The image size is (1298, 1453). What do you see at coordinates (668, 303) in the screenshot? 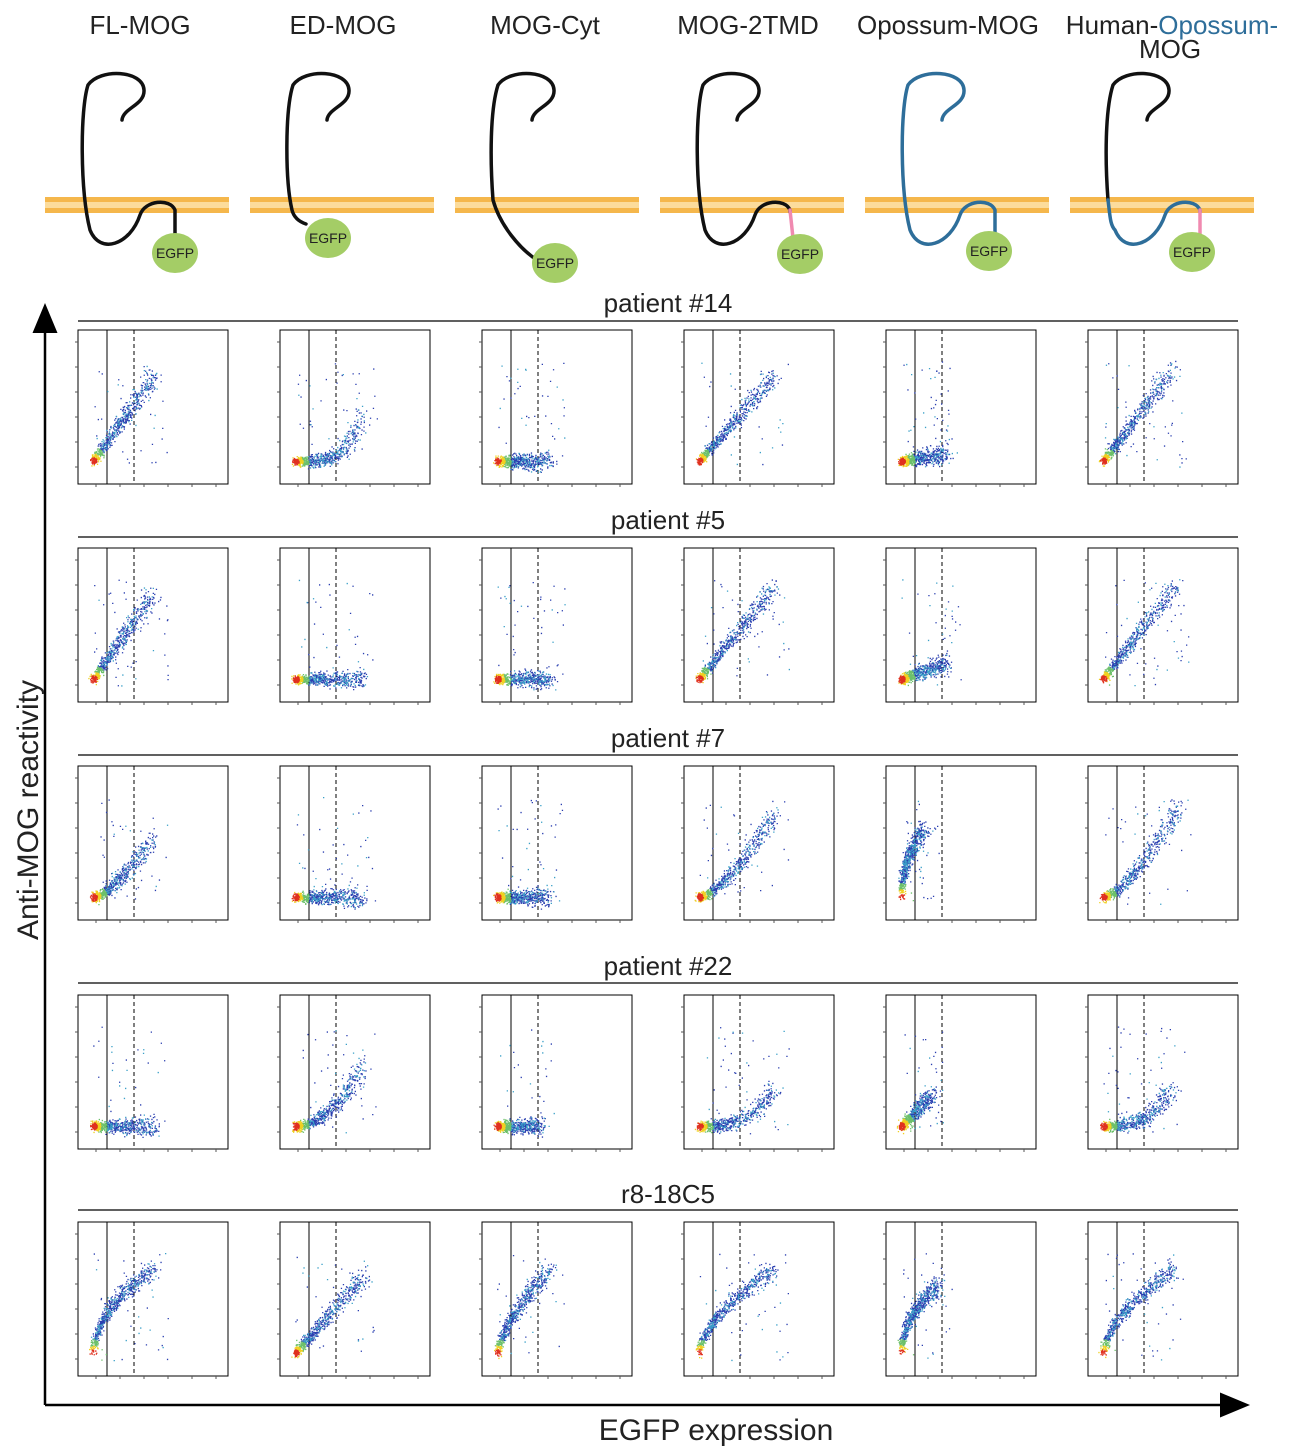
I see `row-label: patient #14` at bounding box center [668, 303].